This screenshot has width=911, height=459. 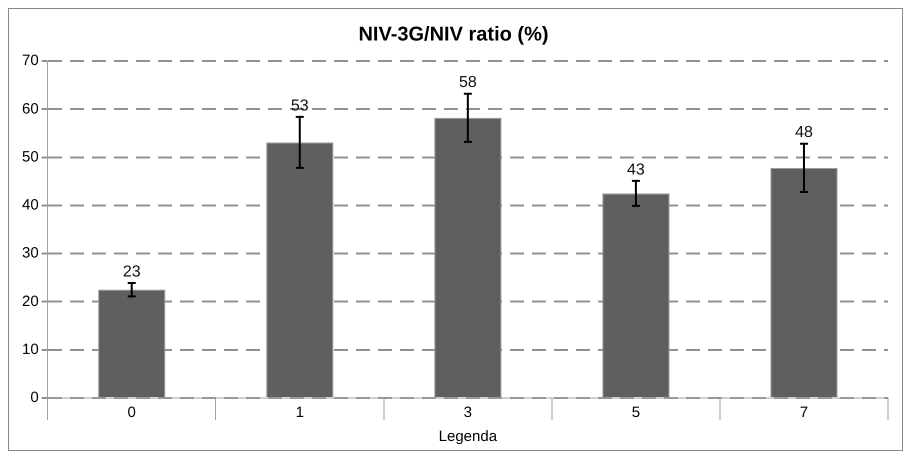 I want to click on x-tick-label: 7, so click(x=804, y=413).